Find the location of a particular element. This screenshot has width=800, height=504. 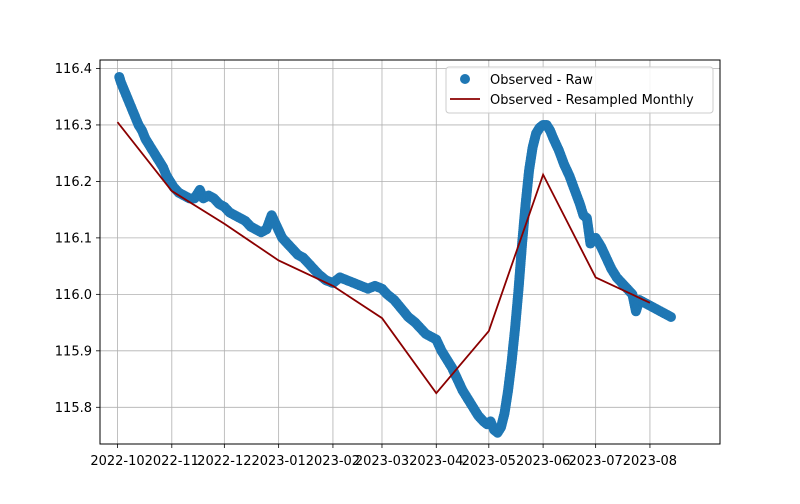

x-tick-label: 2023-02 is located at coordinates (333, 461).